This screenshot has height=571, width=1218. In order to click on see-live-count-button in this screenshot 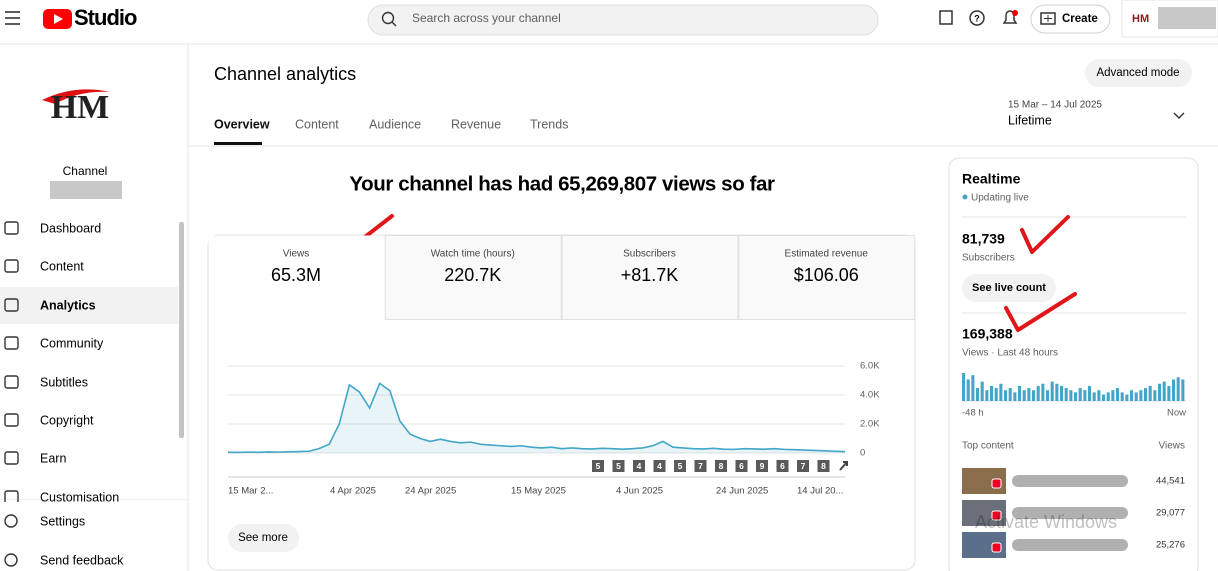, I will do `click(1009, 288)`.